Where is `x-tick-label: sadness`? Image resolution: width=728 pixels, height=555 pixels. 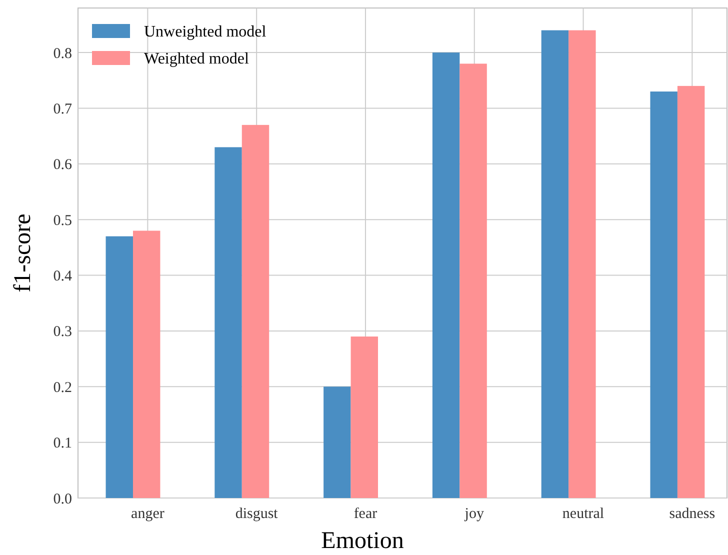 x-tick-label: sadness is located at coordinates (692, 514).